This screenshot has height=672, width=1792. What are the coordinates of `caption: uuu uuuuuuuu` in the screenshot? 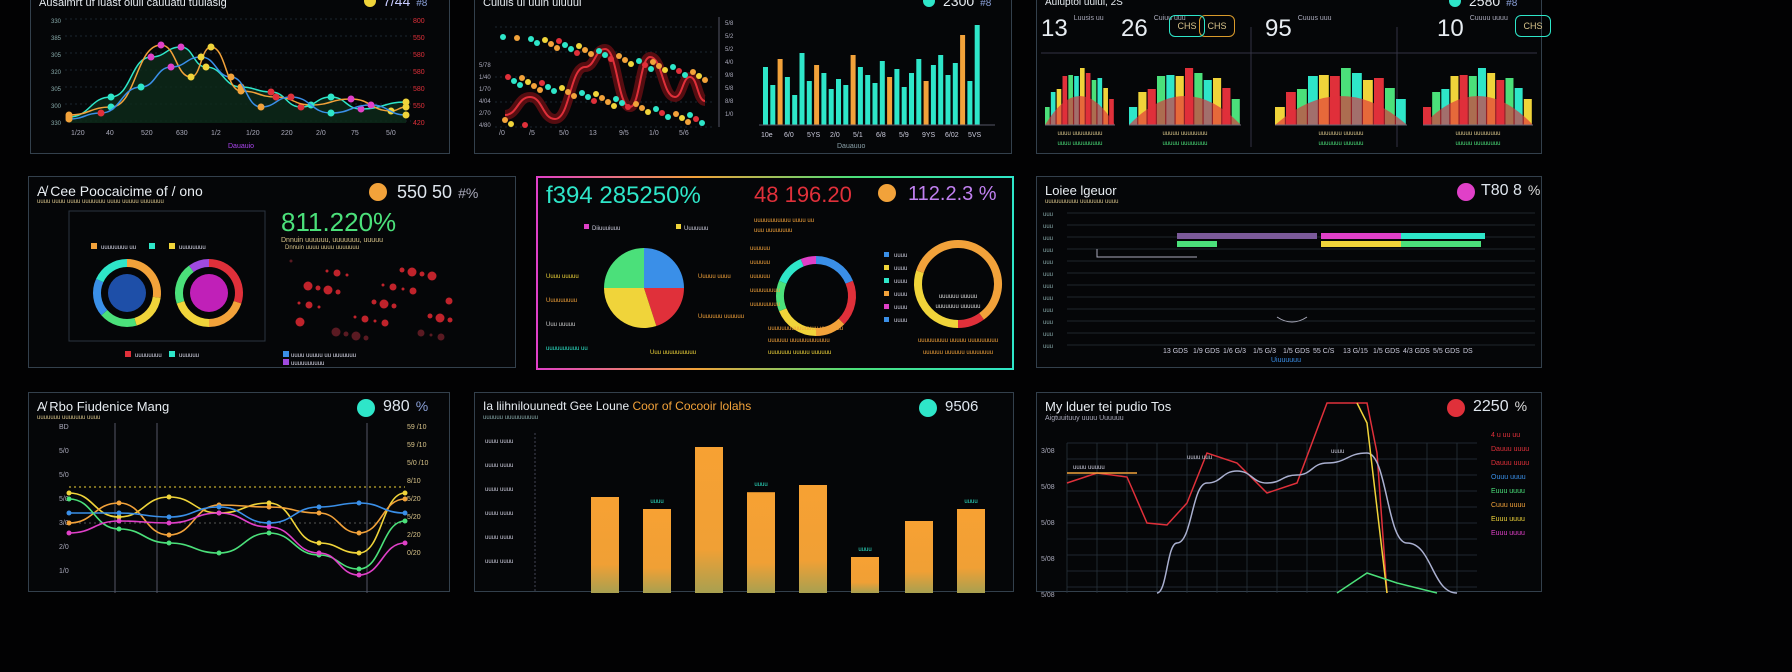 It's located at (773, 231).